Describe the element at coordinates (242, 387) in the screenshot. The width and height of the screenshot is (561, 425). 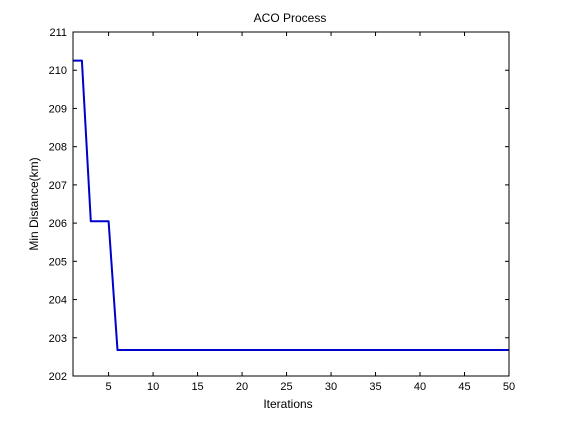
I see `x-tick-label: 20` at that location.